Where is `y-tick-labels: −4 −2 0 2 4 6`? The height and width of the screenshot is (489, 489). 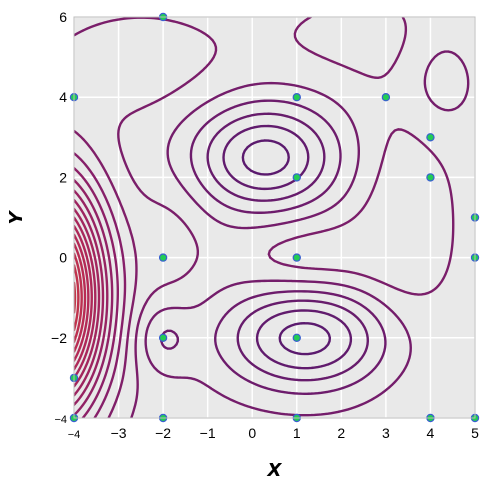 y-tick-labels: −4 −2 0 2 4 6 is located at coordinates (59, 217).